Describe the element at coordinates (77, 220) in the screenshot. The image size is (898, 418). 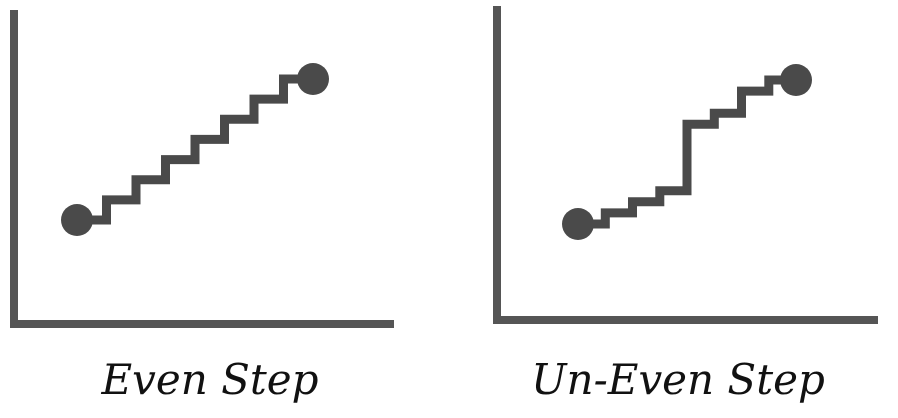
I see `even-start-dot` at that location.